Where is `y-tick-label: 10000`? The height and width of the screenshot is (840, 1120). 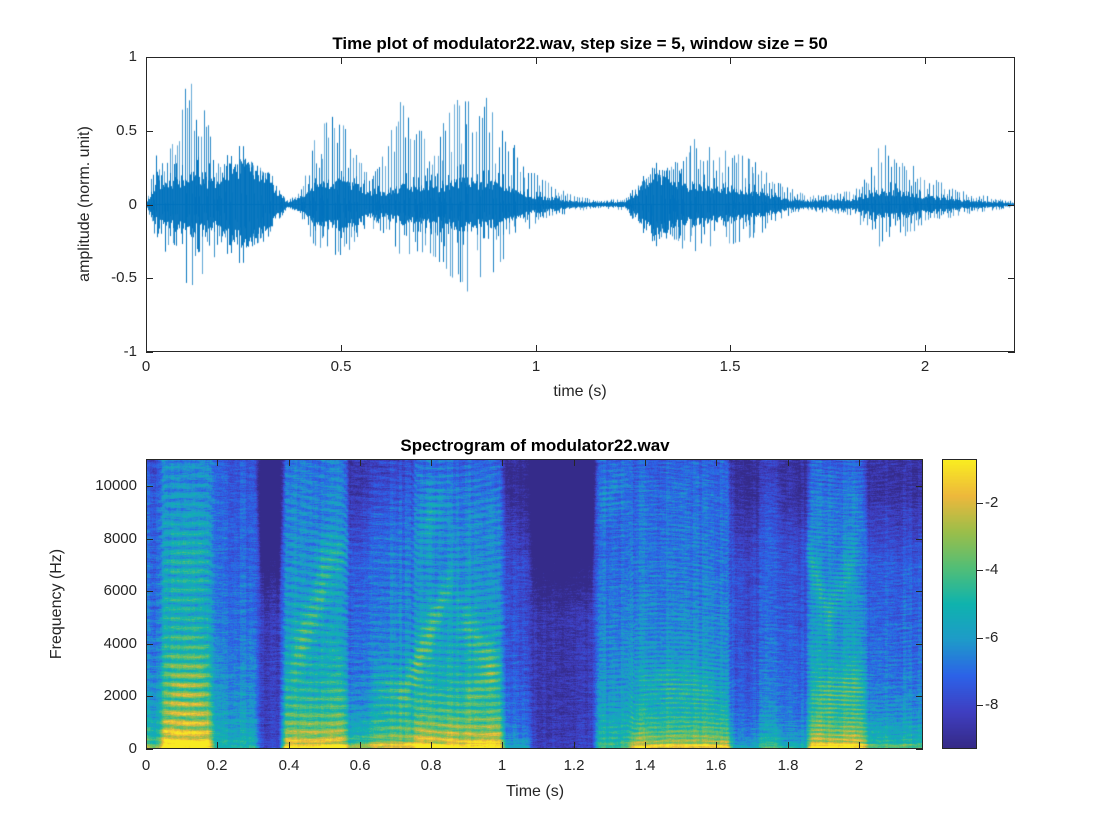
y-tick-label: 10000 is located at coordinates (116, 485).